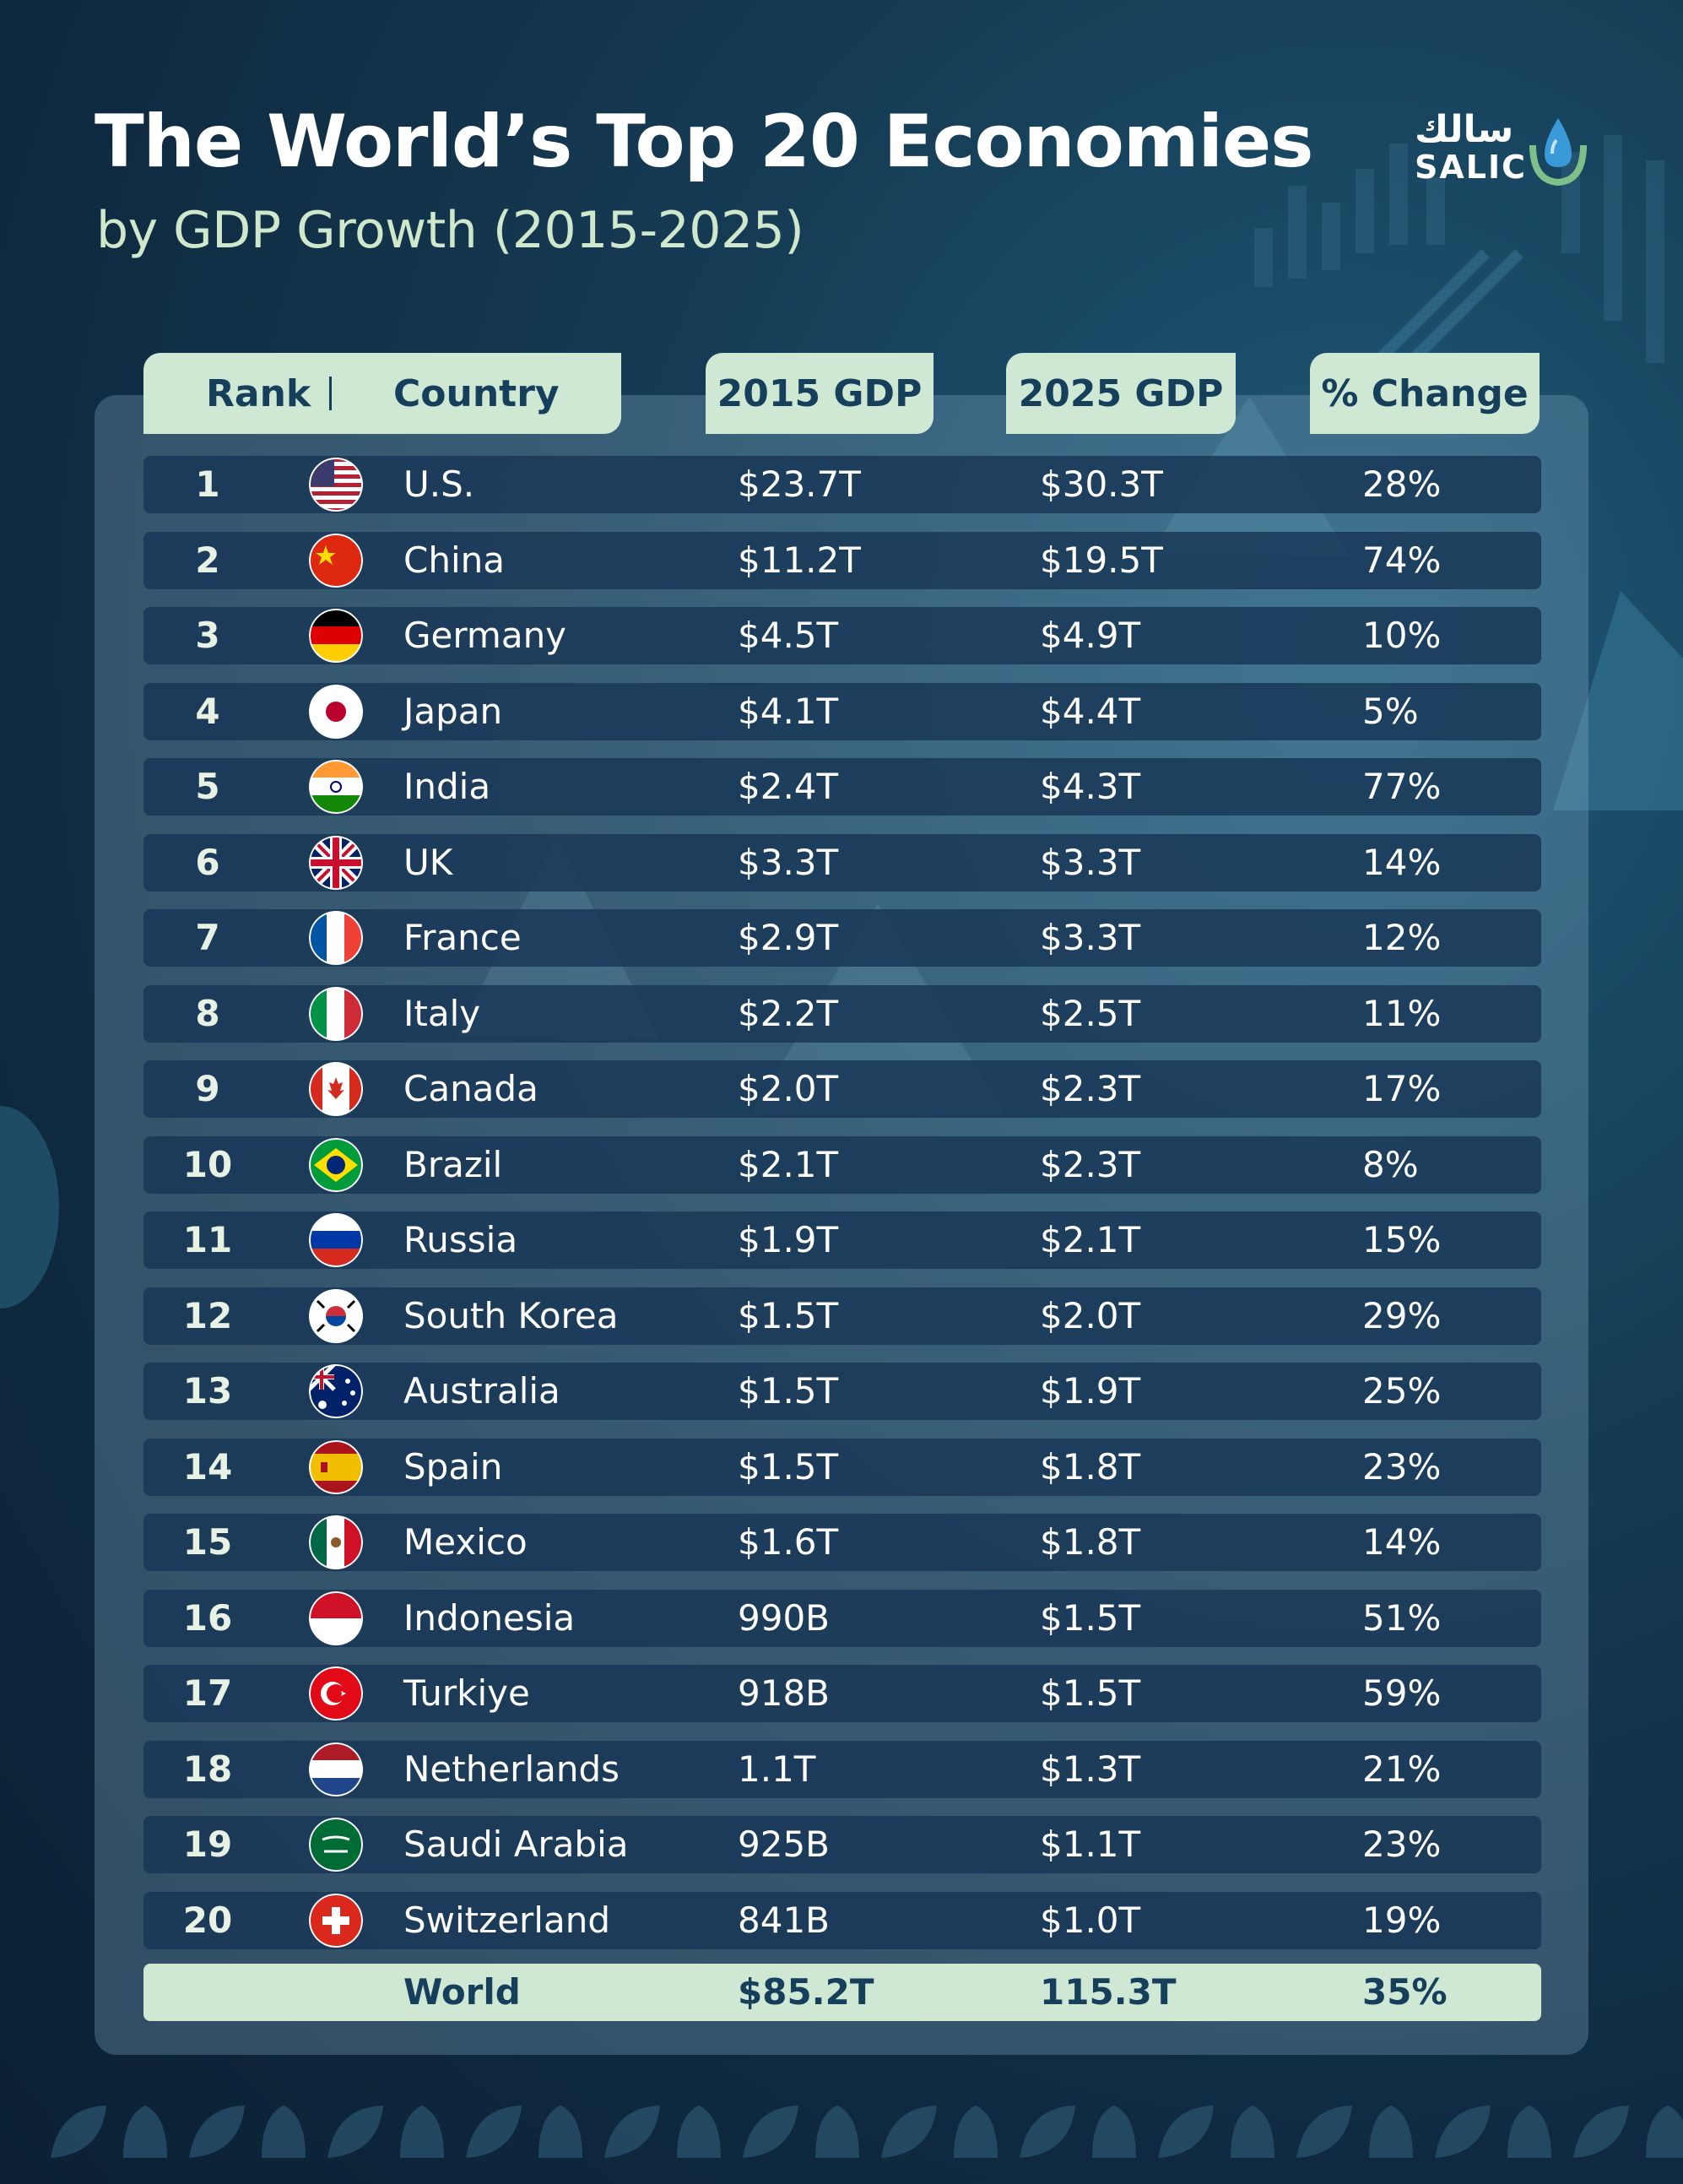  Describe the element at coordinates (704, 142) in the screenshot. I see `page-title: The World’s Top 20 Economies` at that location.